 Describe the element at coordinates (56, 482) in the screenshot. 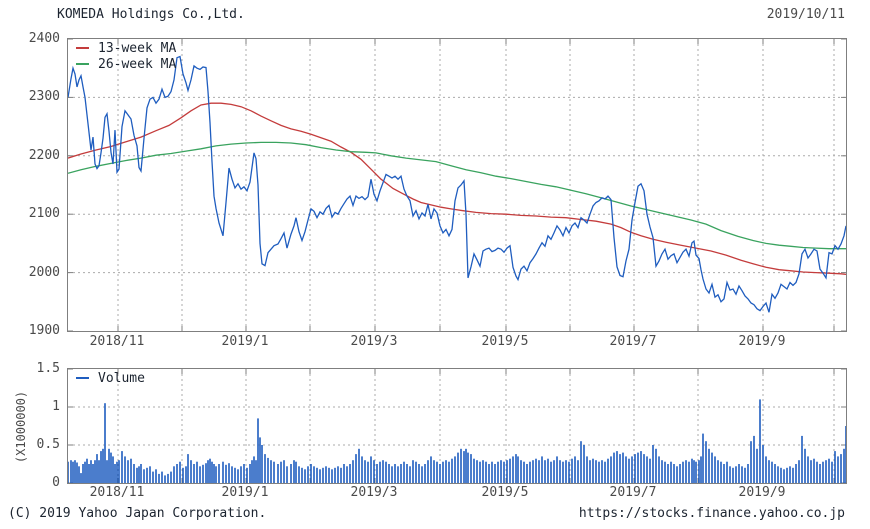

I see `volume-tick-label: 0` at that location.